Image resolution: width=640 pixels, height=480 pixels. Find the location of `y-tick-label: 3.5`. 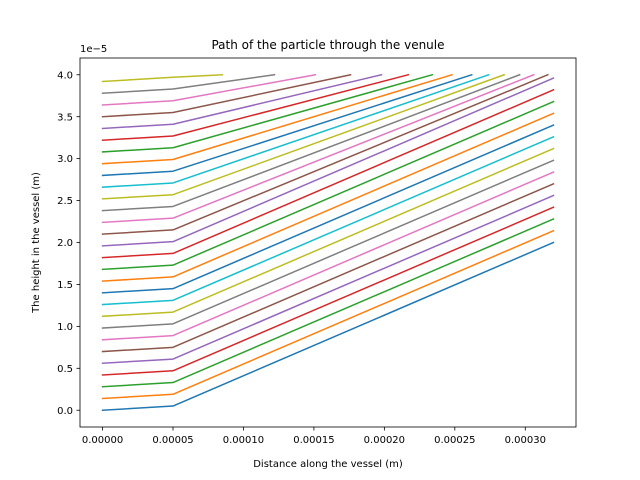

y-tick-label: 3.5 is located at coordinates (65, 117).